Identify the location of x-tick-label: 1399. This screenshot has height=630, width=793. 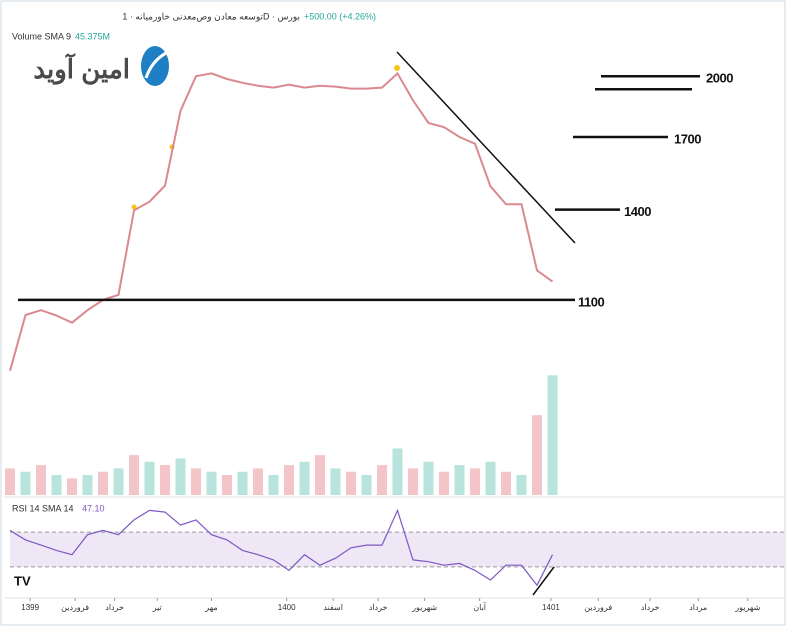
(30, 607).